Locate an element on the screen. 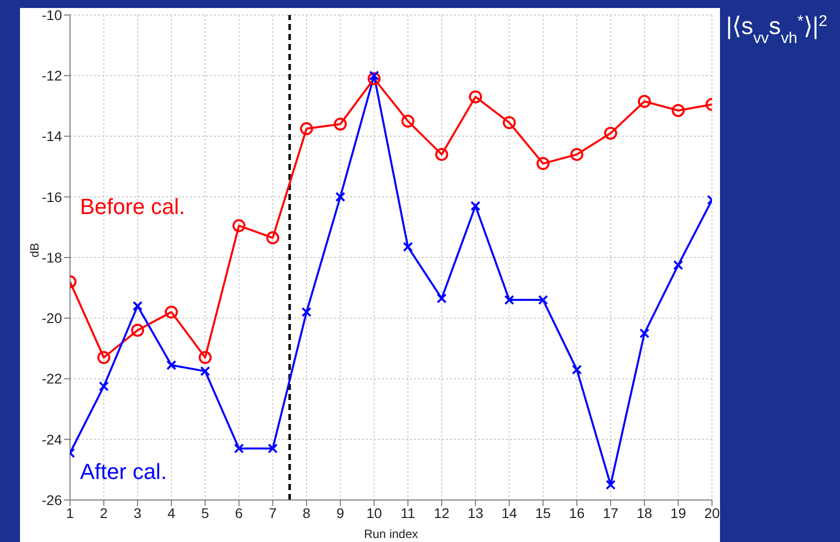 The image size is (840, 542). x-tick-label: 1 is located at coordinates (70, 512).